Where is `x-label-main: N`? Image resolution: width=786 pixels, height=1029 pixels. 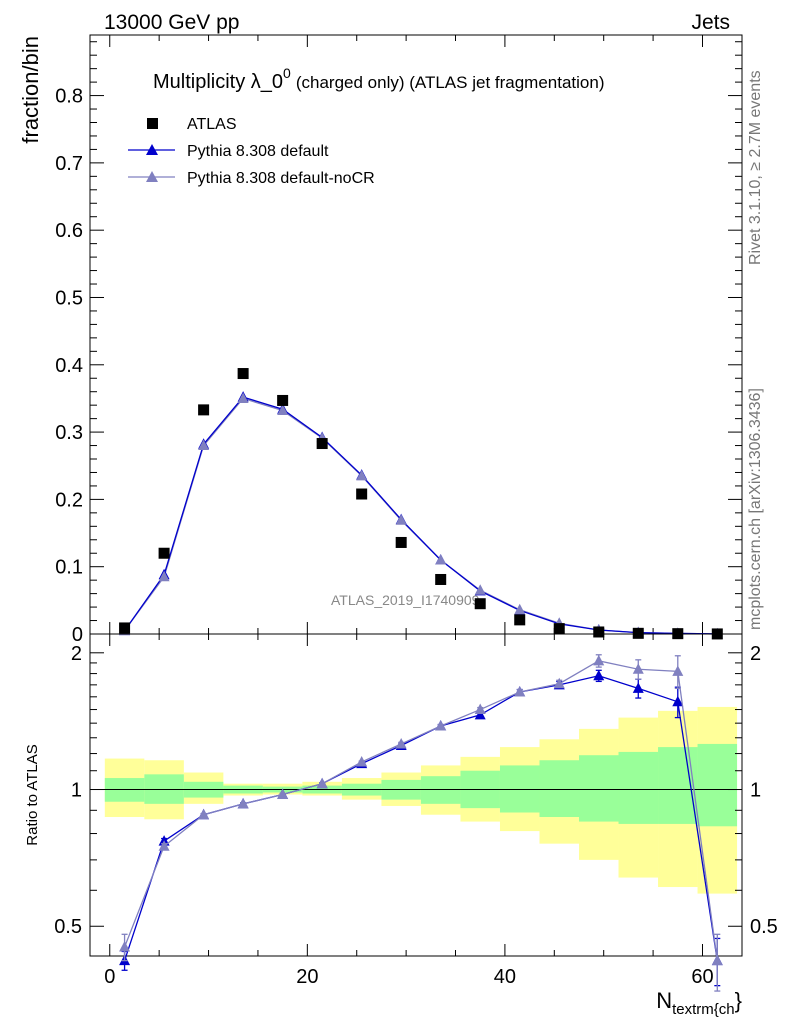
x-label-main: N is located at coordinates (664, 1000).